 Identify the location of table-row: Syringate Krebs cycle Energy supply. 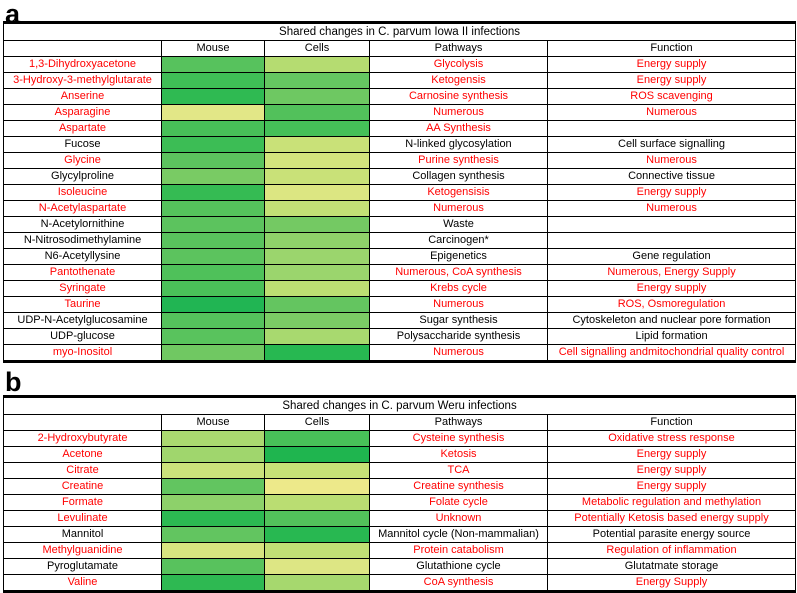
(400, 288).